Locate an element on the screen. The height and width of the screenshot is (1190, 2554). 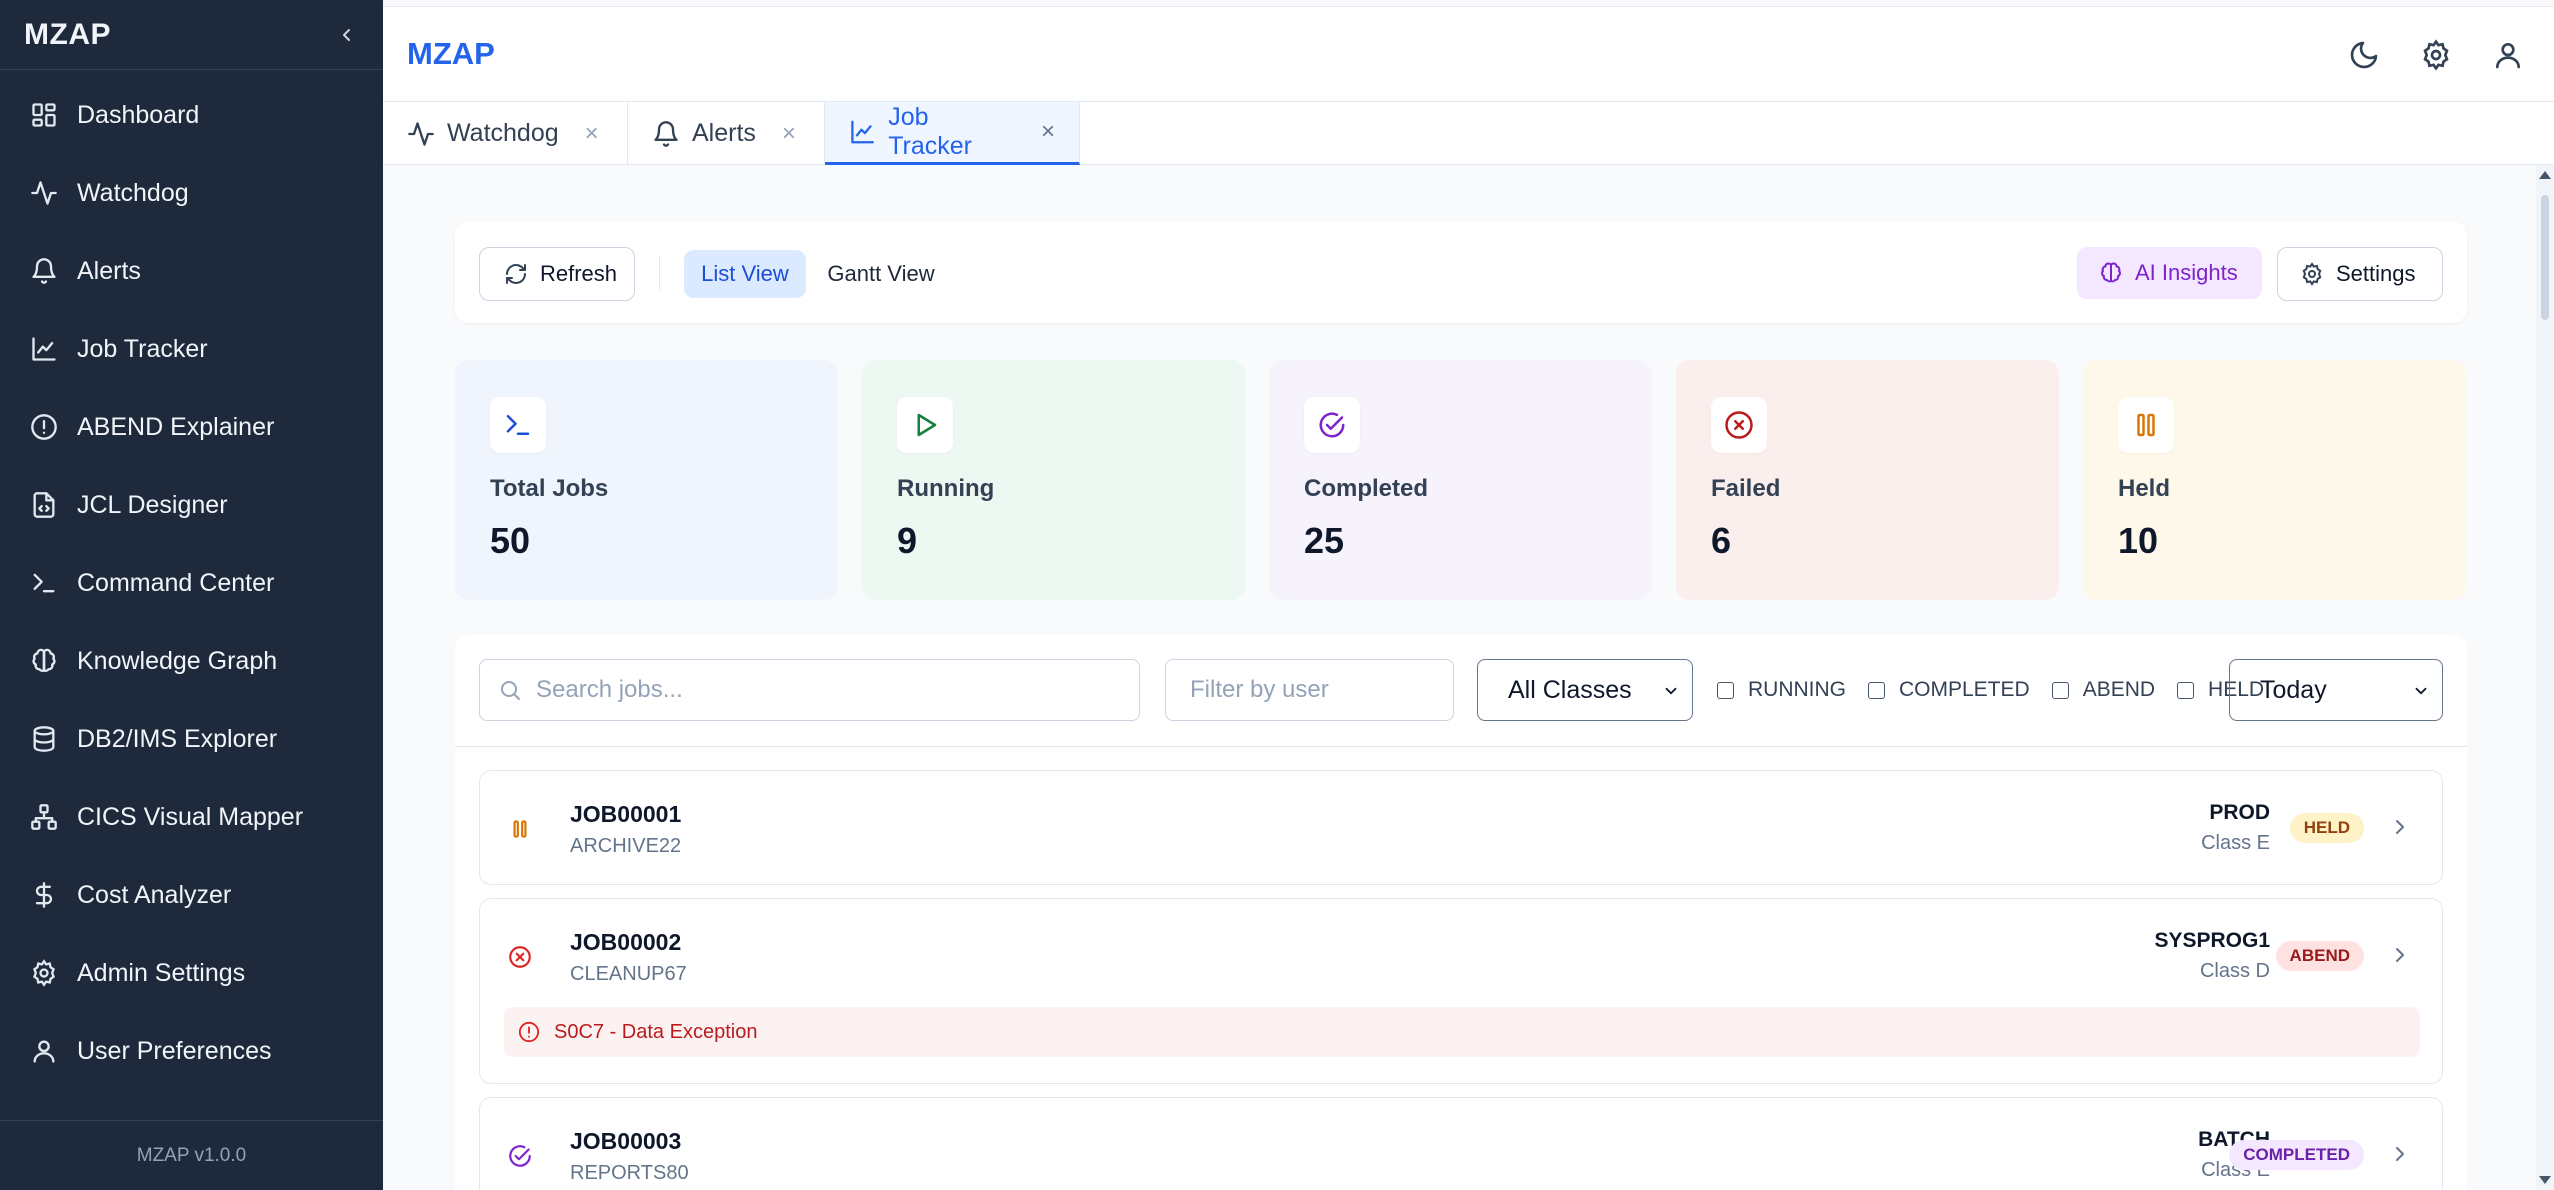
bell-icon is located at coordinates (666, 133).